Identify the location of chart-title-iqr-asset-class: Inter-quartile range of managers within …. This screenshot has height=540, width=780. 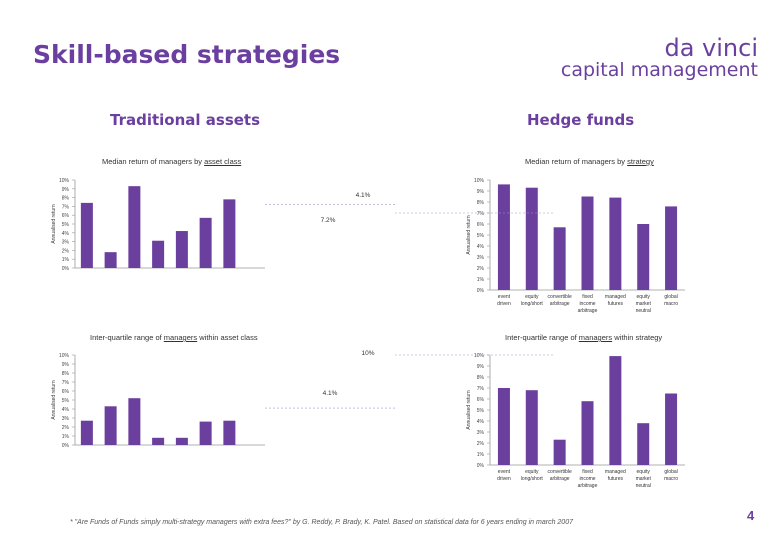
(174, 337).